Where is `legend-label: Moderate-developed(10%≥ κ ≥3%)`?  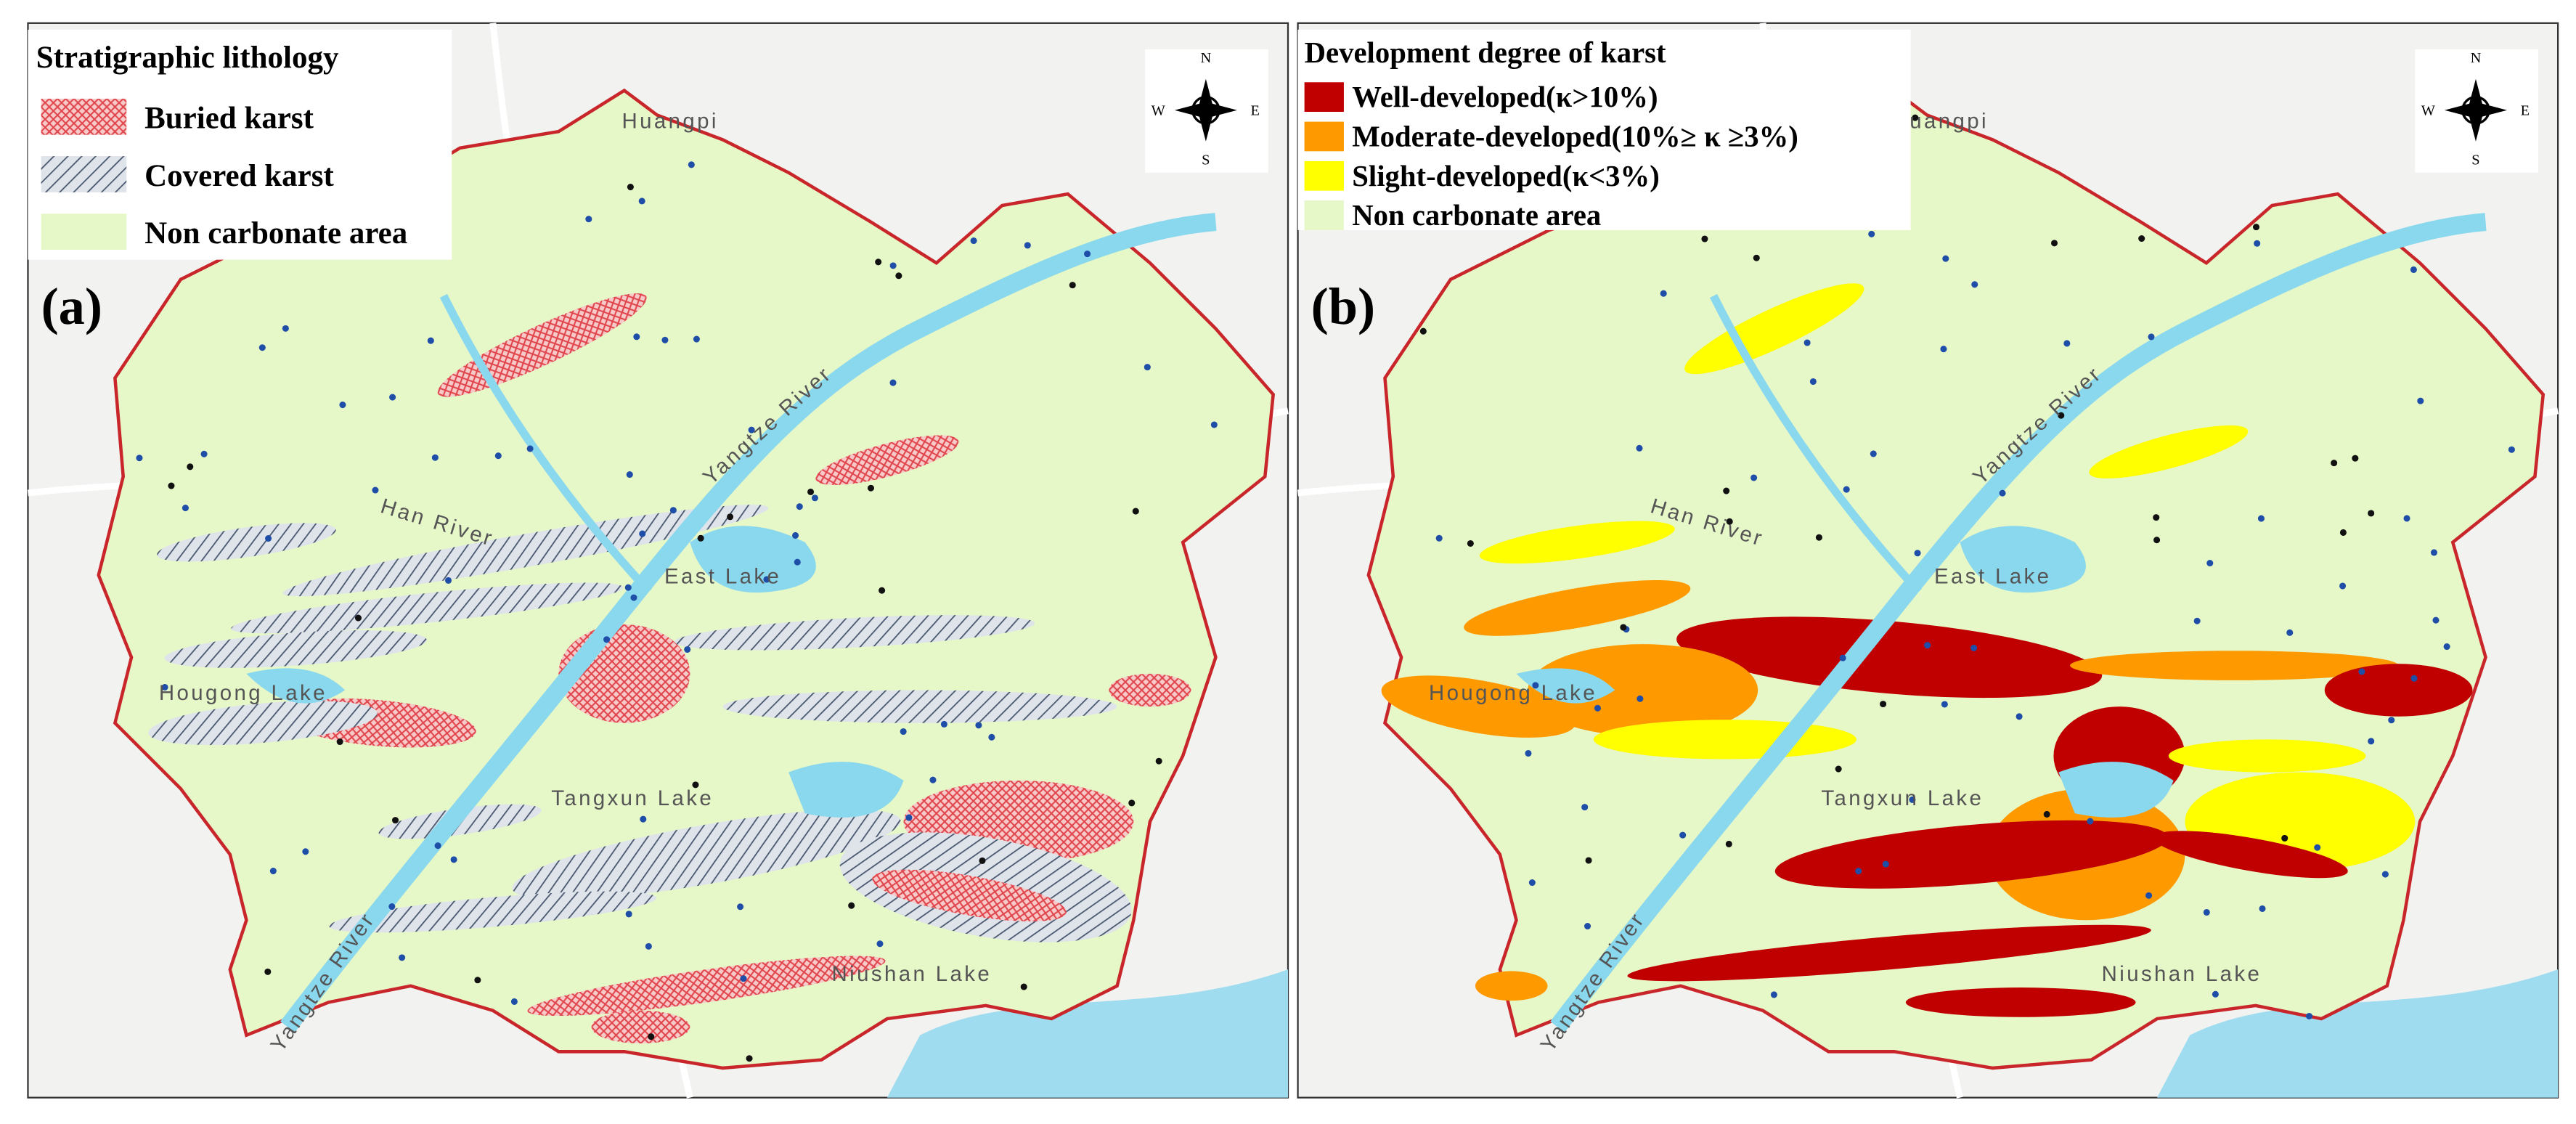 legend-label: Moderate-developed(10%≥ κ ≥3%) is located at coordinates (1575, 137).